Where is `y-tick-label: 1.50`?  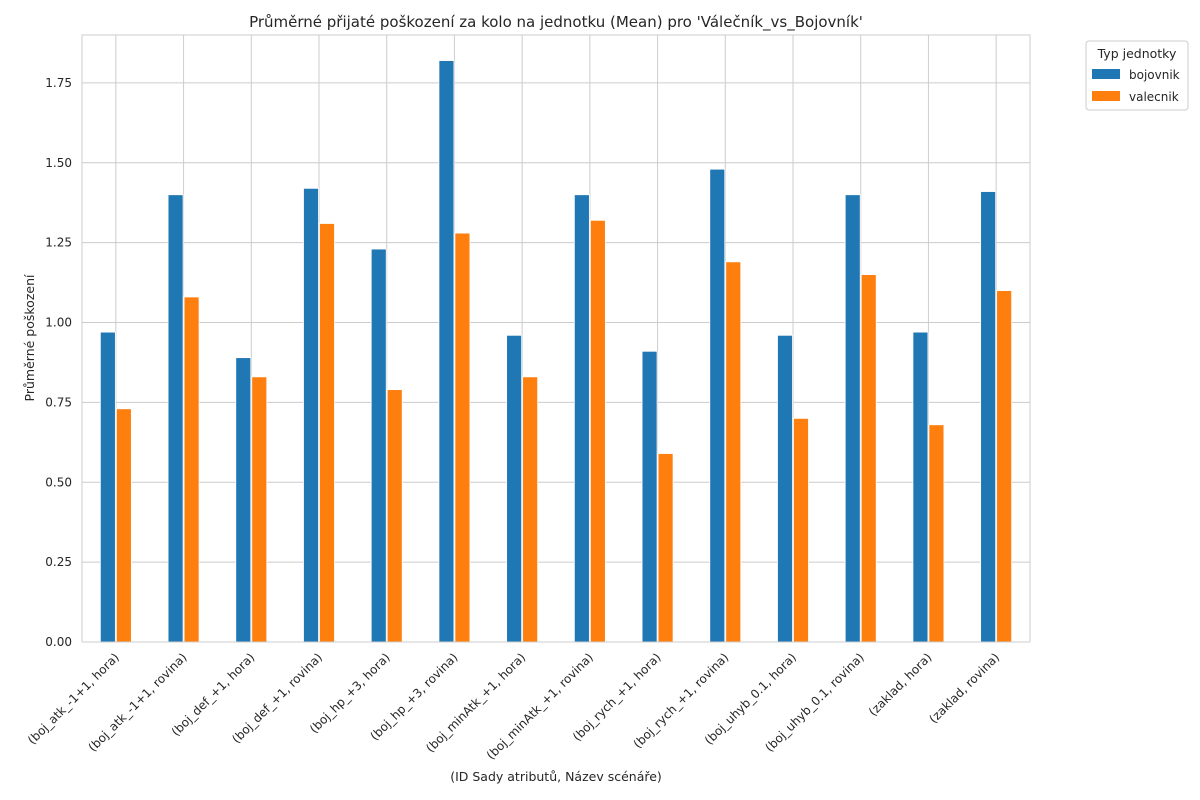
y-tick-label: 1.50 is located at coordinates (58, 163).